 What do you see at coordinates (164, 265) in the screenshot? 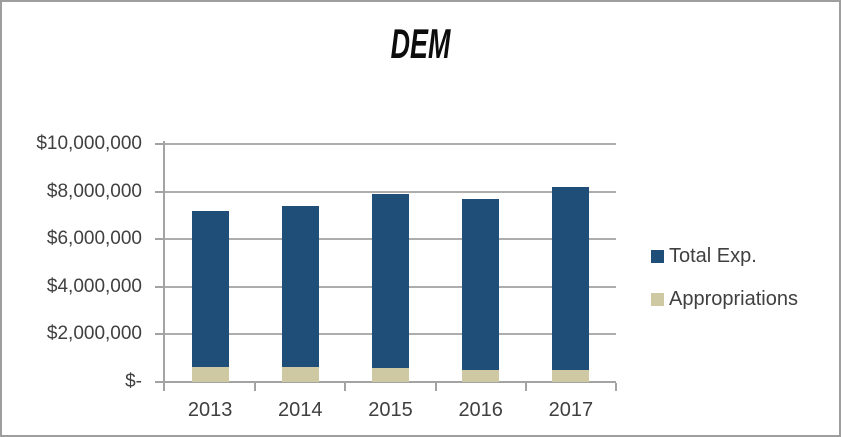
I see `y-axis-line` at bounding box center [164, 265].